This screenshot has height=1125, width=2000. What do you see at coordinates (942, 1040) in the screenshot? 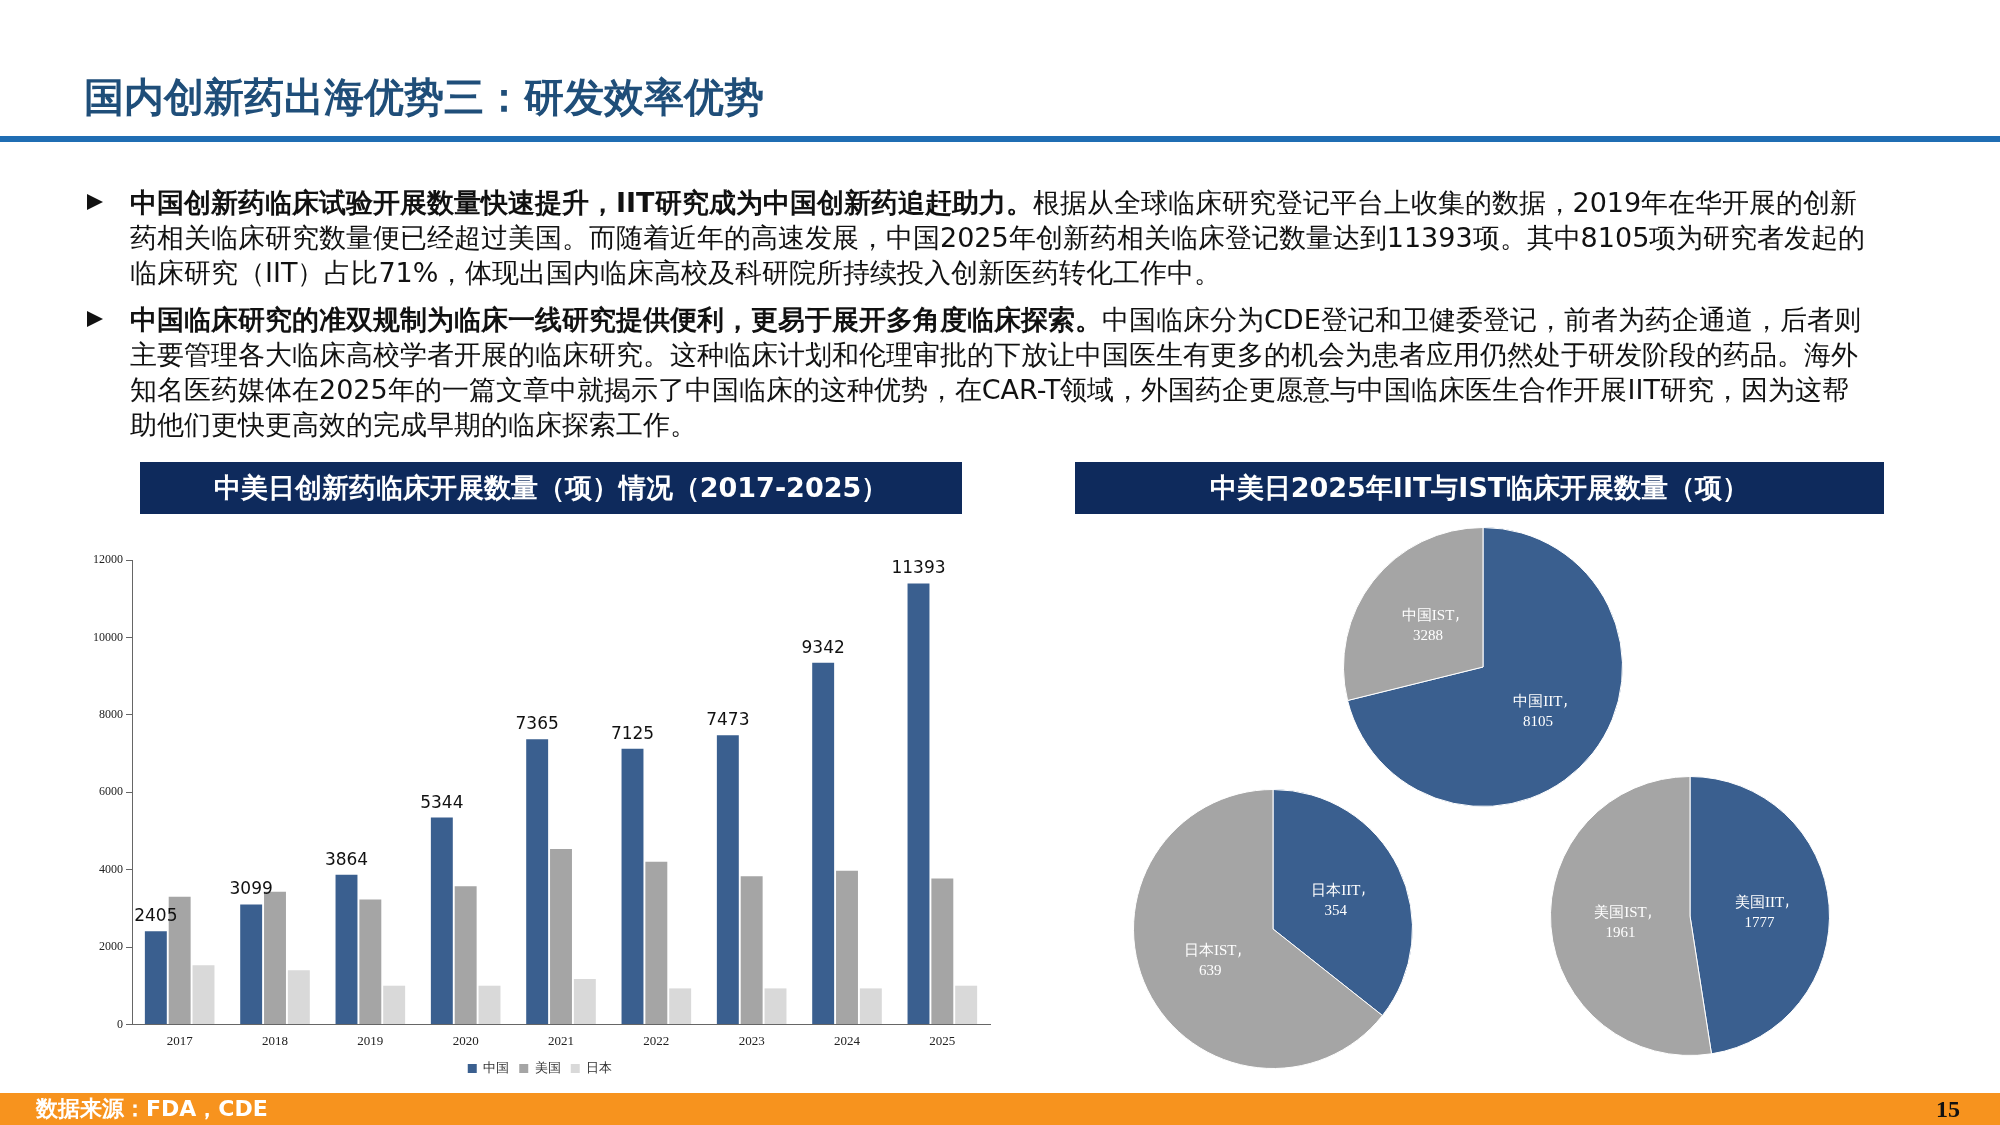
I see `x-tick-label: 2025` at bounding box center [942, 1040].